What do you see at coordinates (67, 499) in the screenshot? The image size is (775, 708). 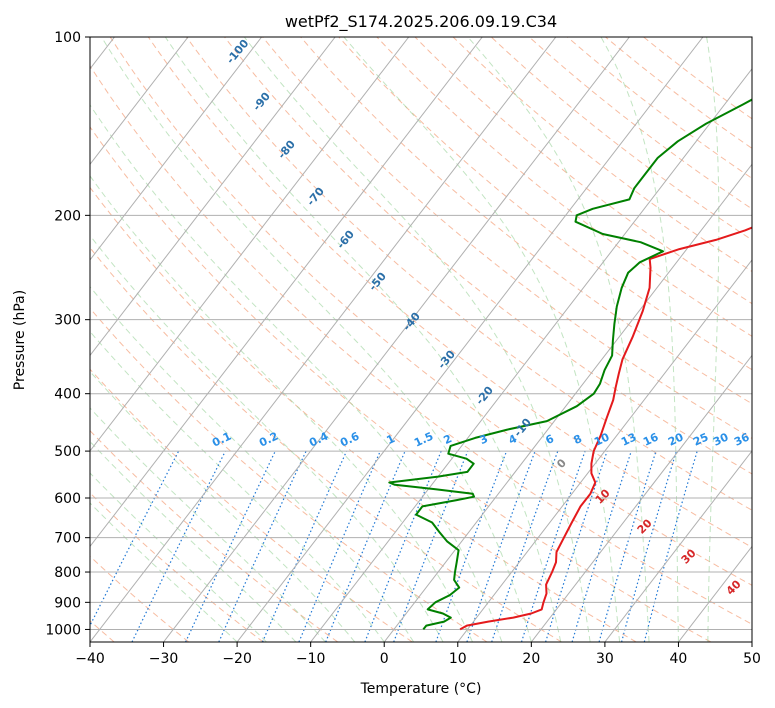 I see `y-tick-label: 600` at bounding box center [67, 499].